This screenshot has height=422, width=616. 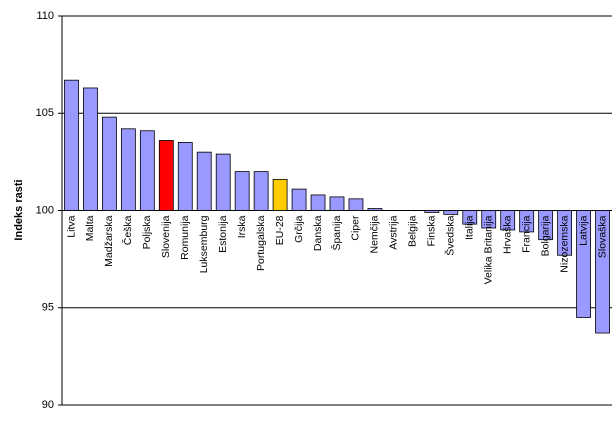 What do you see at coordinates (602, 236) in the screenshot?
I see `x-tick-label: Slovaška` at bounding box center [602, 236].